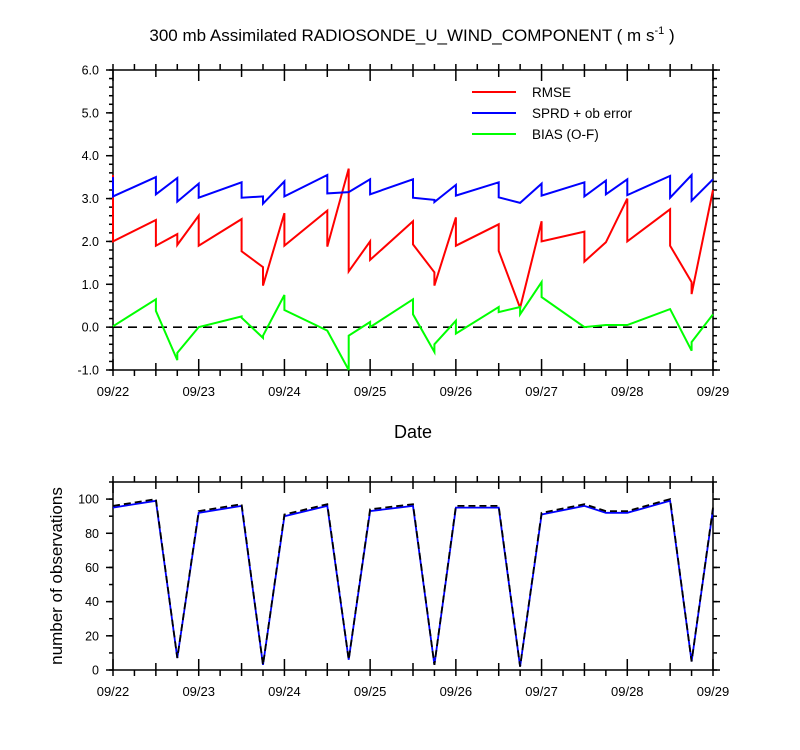  Describe the element at coordinates (90, 242) in the screenshot. I see `y-tick-label: 2.0` at that location.